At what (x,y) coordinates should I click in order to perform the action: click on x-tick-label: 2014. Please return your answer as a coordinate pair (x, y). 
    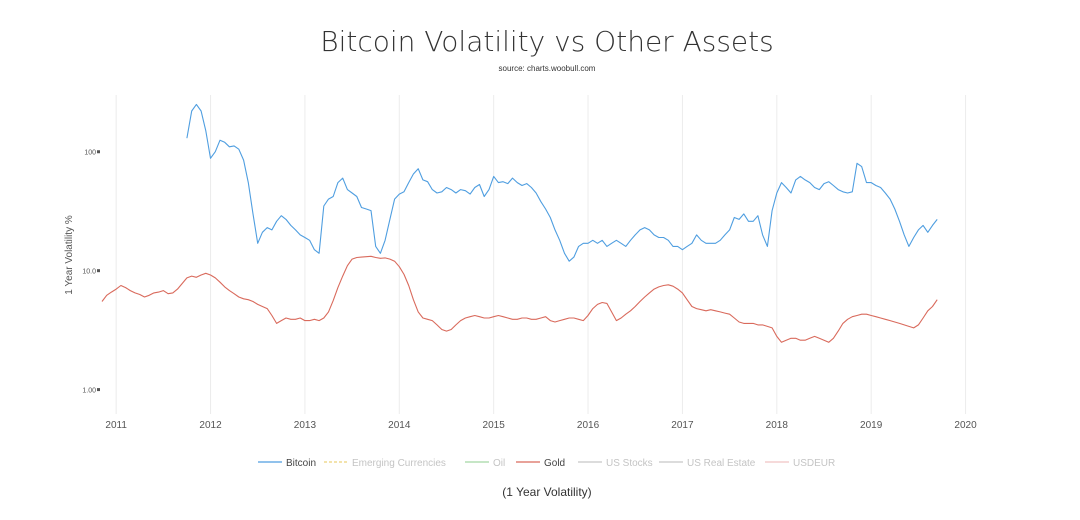
    Looking at the image, I should click on (399, 425).